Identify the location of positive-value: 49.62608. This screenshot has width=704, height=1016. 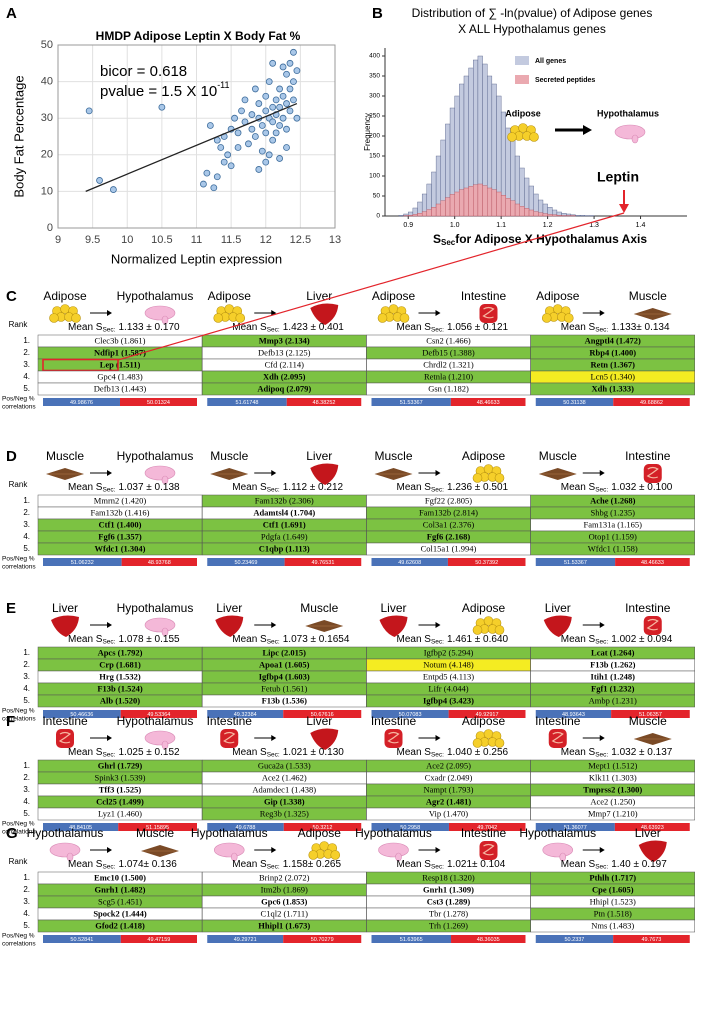
(409, 563).